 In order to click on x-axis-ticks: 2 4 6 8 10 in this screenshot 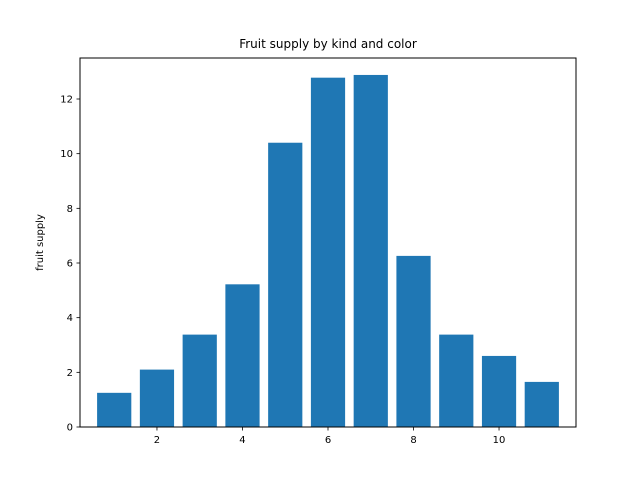, I will do `click(330, 436)`.